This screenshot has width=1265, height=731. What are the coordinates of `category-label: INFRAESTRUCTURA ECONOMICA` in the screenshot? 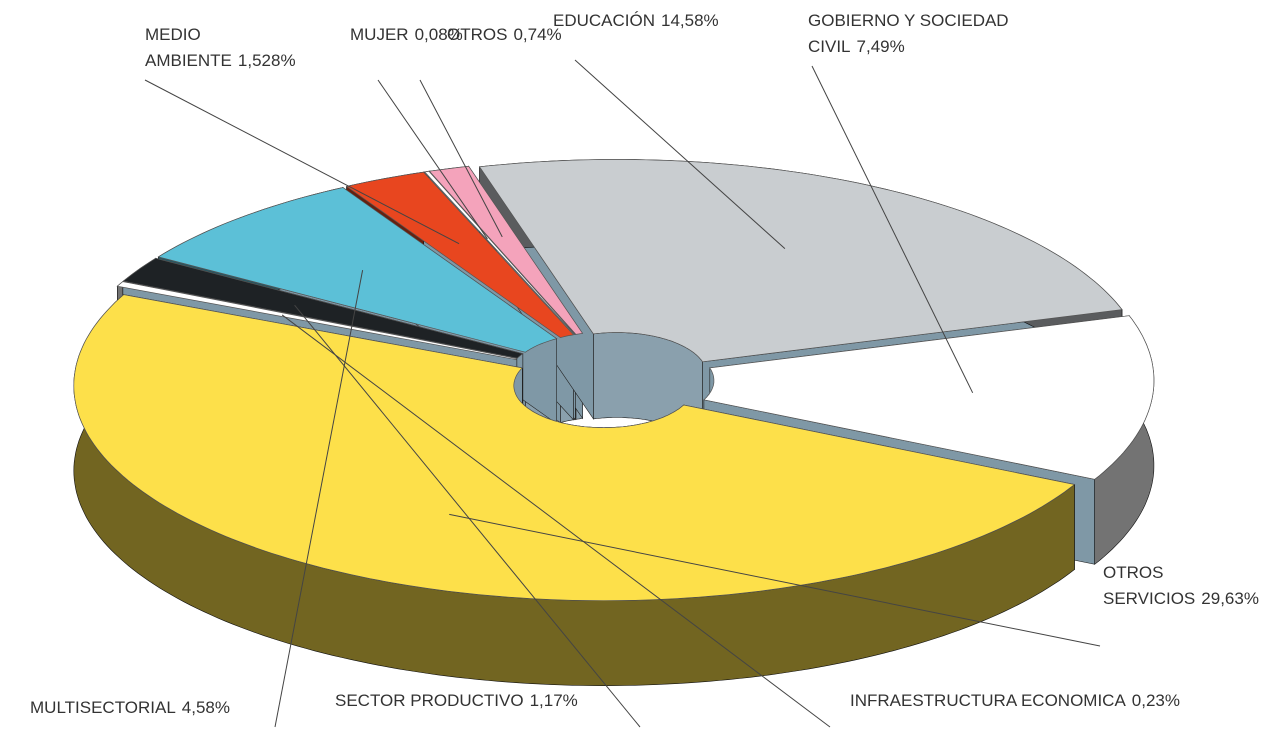 It's located at (988, 700).